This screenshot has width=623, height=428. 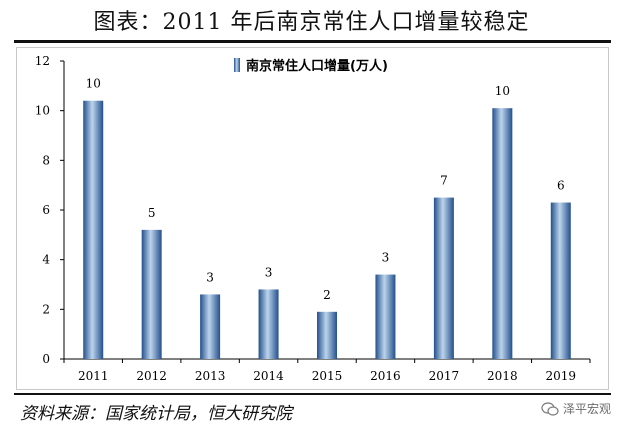 I want to click on footer-rule, so click(x=312, y=394).